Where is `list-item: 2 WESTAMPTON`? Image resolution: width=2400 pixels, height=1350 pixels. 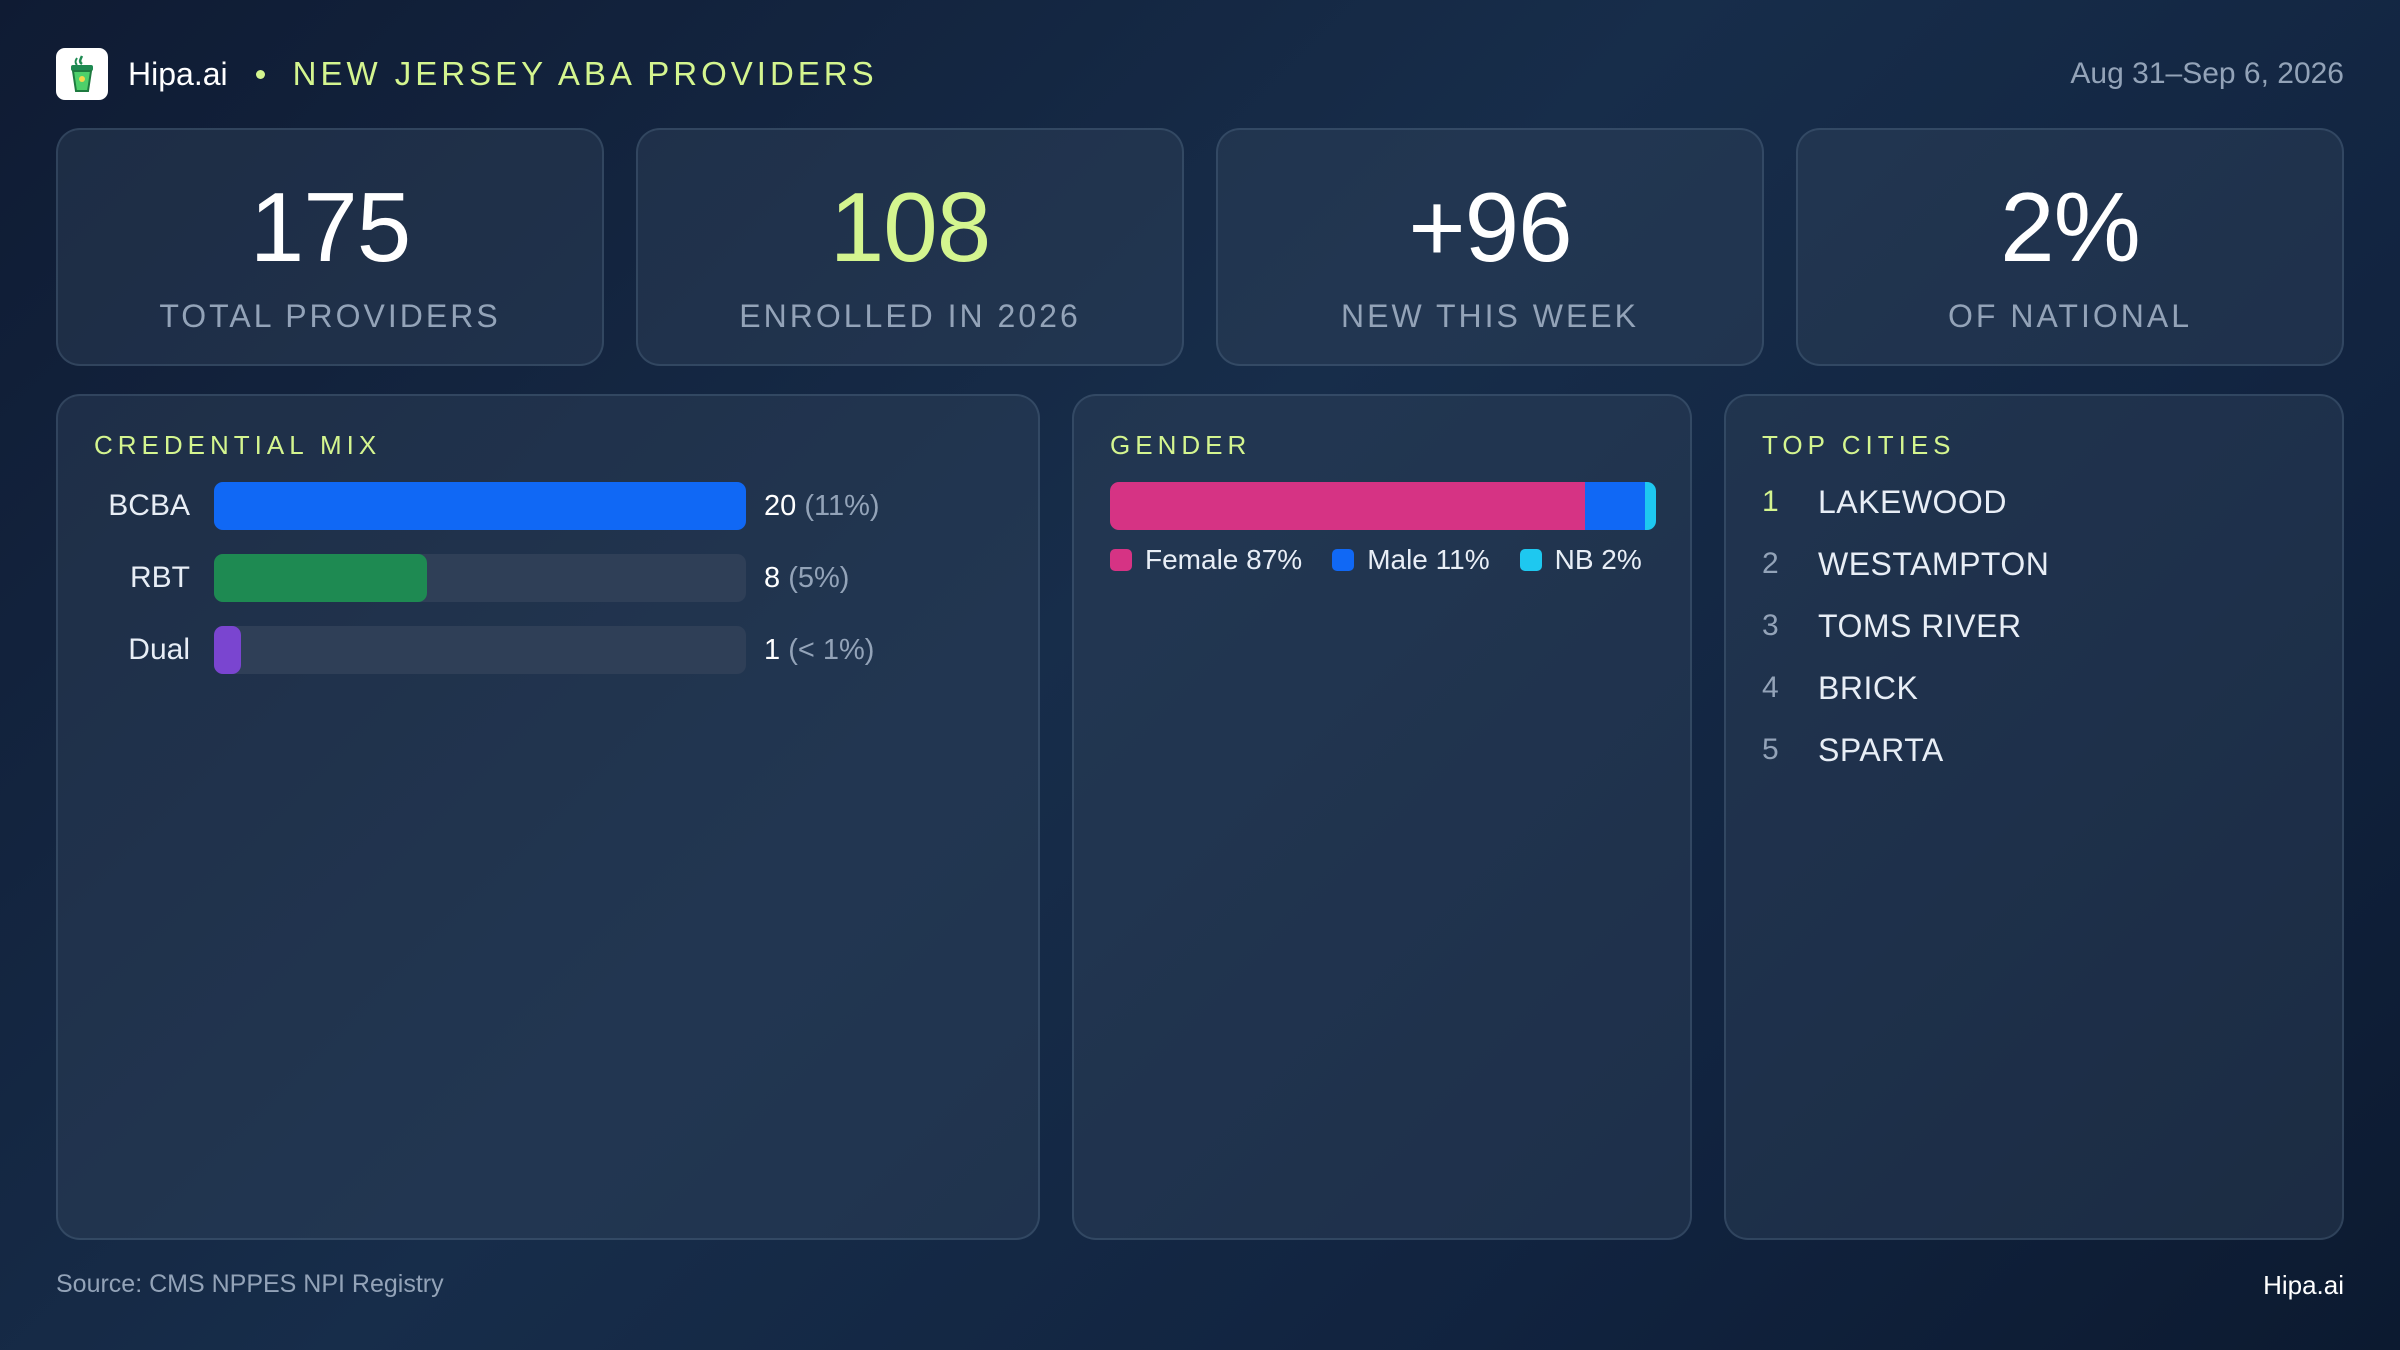 list-item: 2 WESTAMPTON is located at coordinates (1905, 564).